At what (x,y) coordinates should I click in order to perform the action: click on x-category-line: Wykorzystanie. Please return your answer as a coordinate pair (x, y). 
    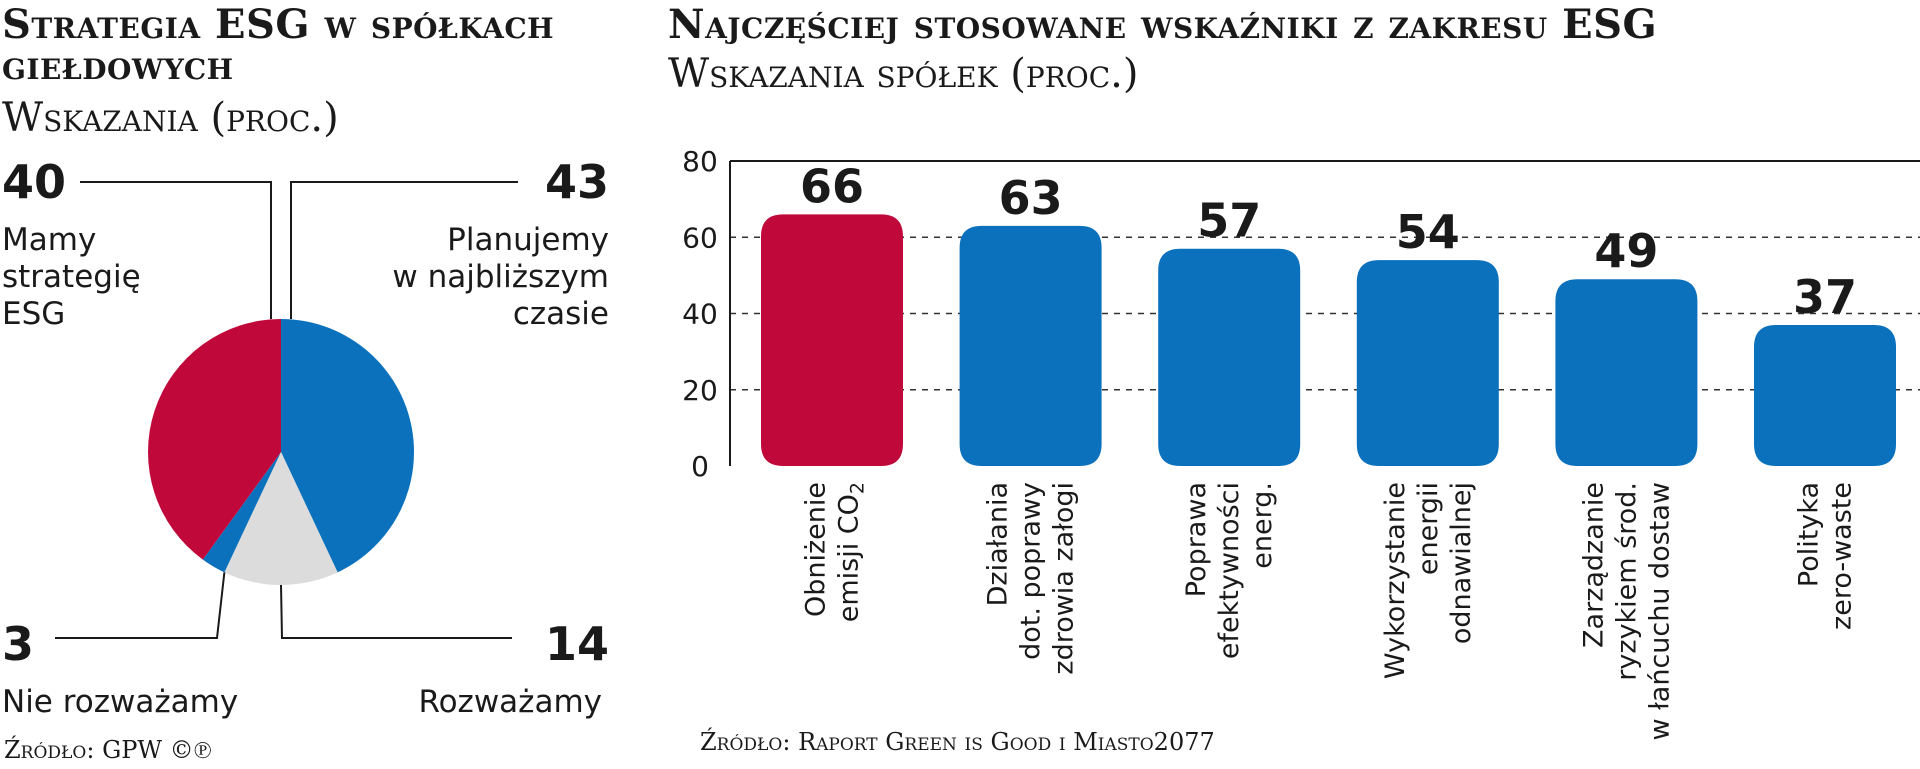
    Looking at the image, I should click on (1395, 580).